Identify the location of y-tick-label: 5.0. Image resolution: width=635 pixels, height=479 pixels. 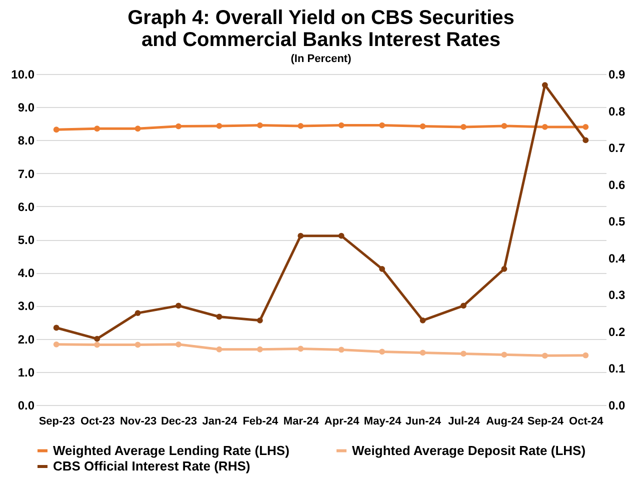
(26, 240).